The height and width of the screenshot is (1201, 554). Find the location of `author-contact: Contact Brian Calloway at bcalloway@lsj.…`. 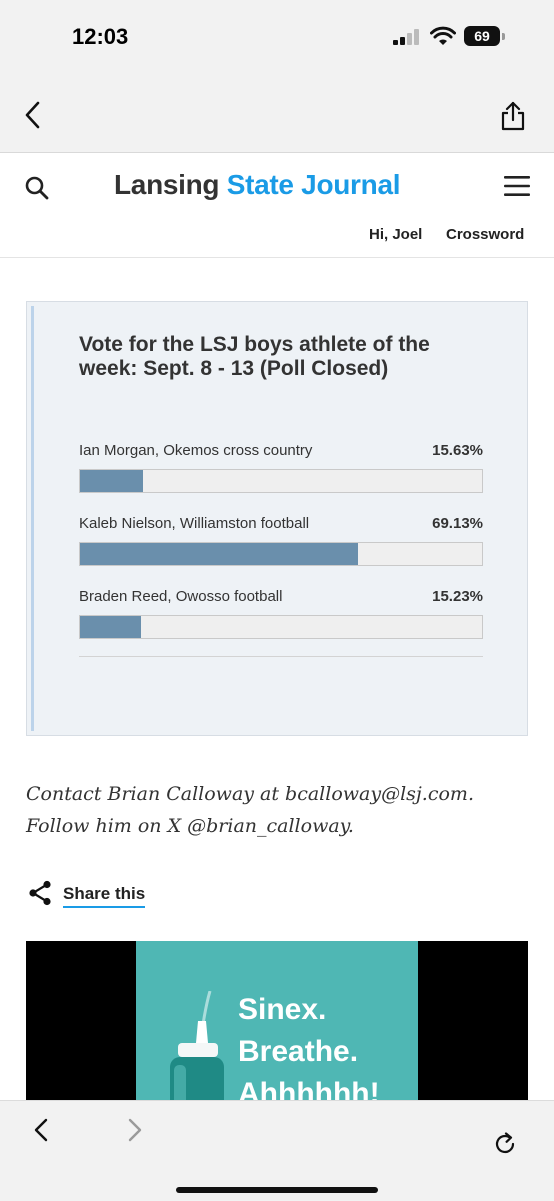

author-contact: Contact Brian Calloway at bcalloway@lsj.… is located at coordinates (276, 810).